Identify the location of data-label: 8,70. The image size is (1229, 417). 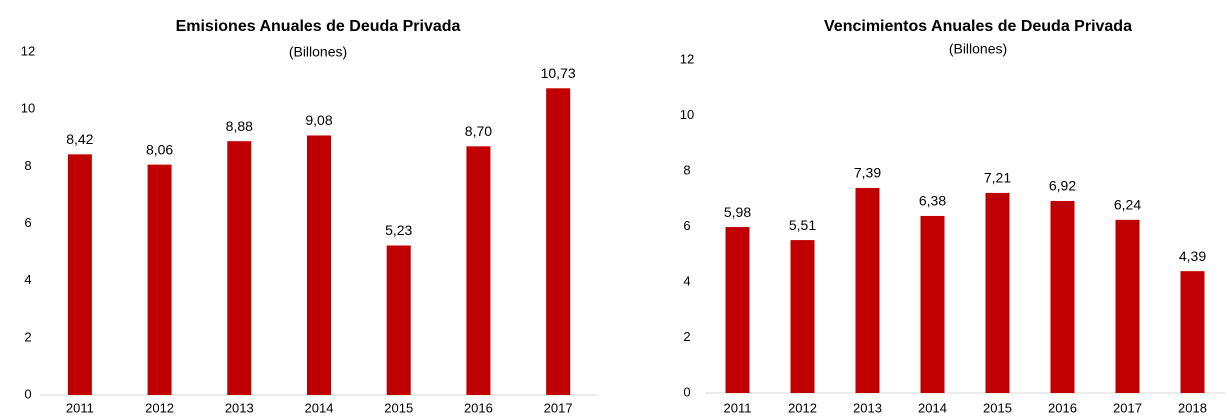
(478, 131).